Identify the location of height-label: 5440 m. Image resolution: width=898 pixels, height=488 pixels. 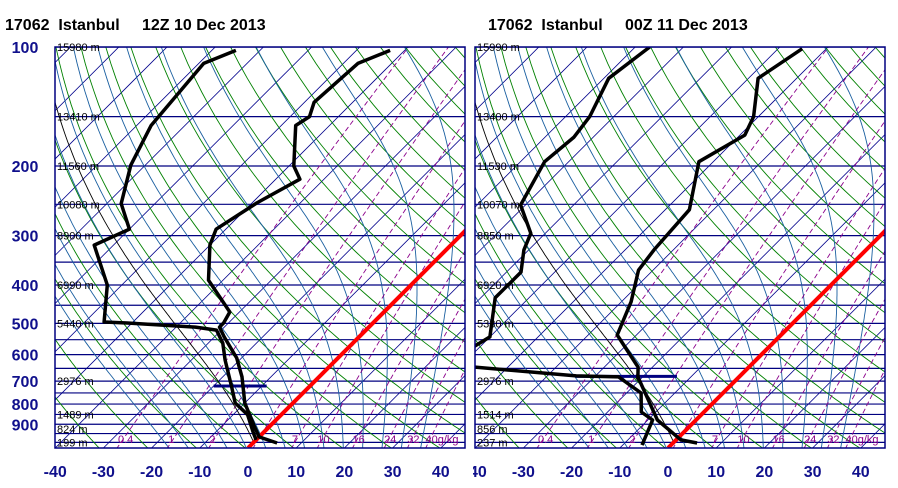
(75, 324).